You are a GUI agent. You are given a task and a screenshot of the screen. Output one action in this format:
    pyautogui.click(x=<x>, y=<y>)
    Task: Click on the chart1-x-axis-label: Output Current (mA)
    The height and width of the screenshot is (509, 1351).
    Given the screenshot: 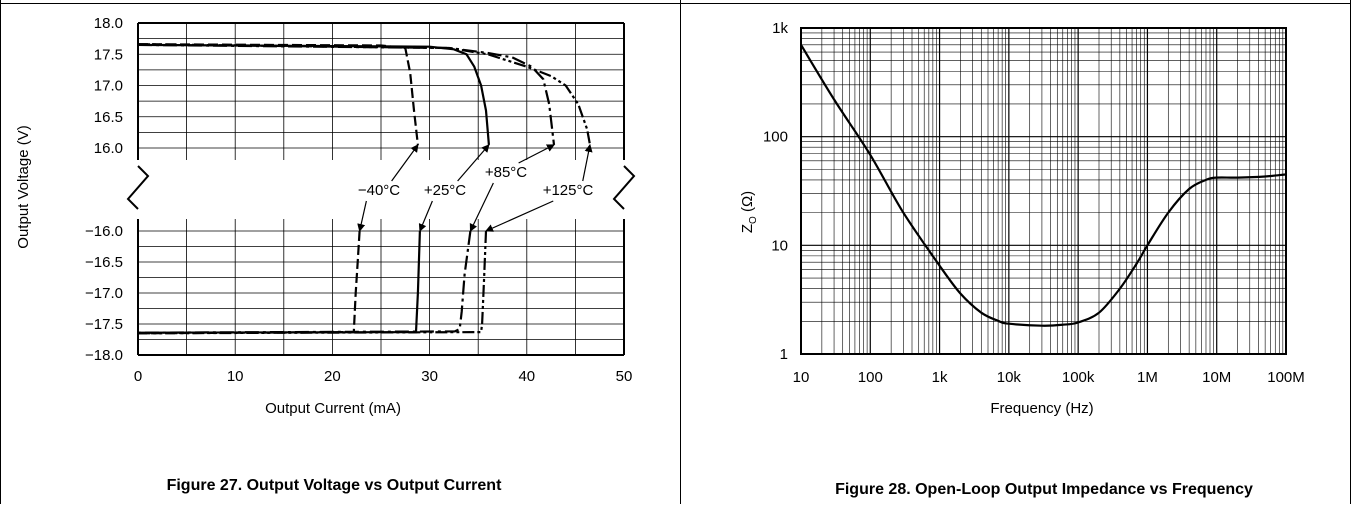 What is the action you would take?
    pyautogui.click(x=333, y=408)
    